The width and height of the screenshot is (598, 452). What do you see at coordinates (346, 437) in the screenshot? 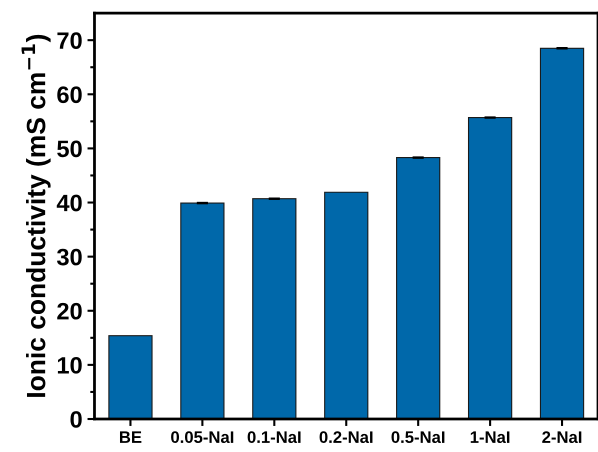
I see `x-tick-label: 0.2-NaI` at bounding box center [346, 437].